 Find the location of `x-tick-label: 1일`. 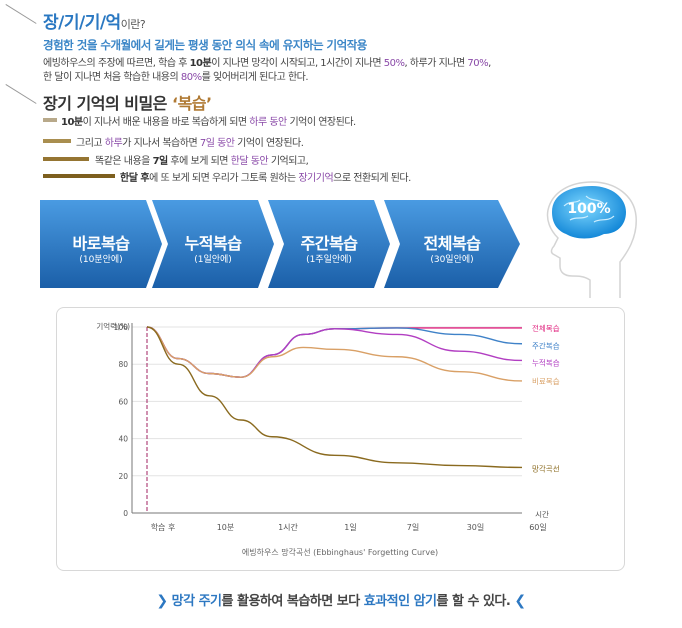

x-tick-label: 1일 is located at coordinates (350, 527).